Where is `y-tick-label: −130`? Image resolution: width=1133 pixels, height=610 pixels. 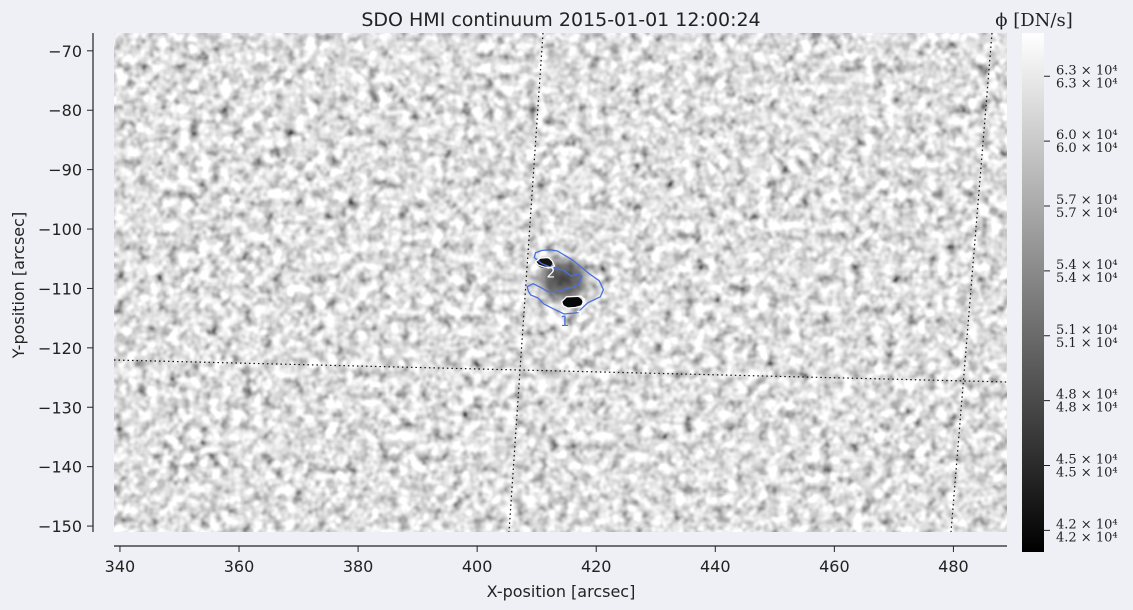
y-tick-label: −130 is located at coordinates (60, 407).